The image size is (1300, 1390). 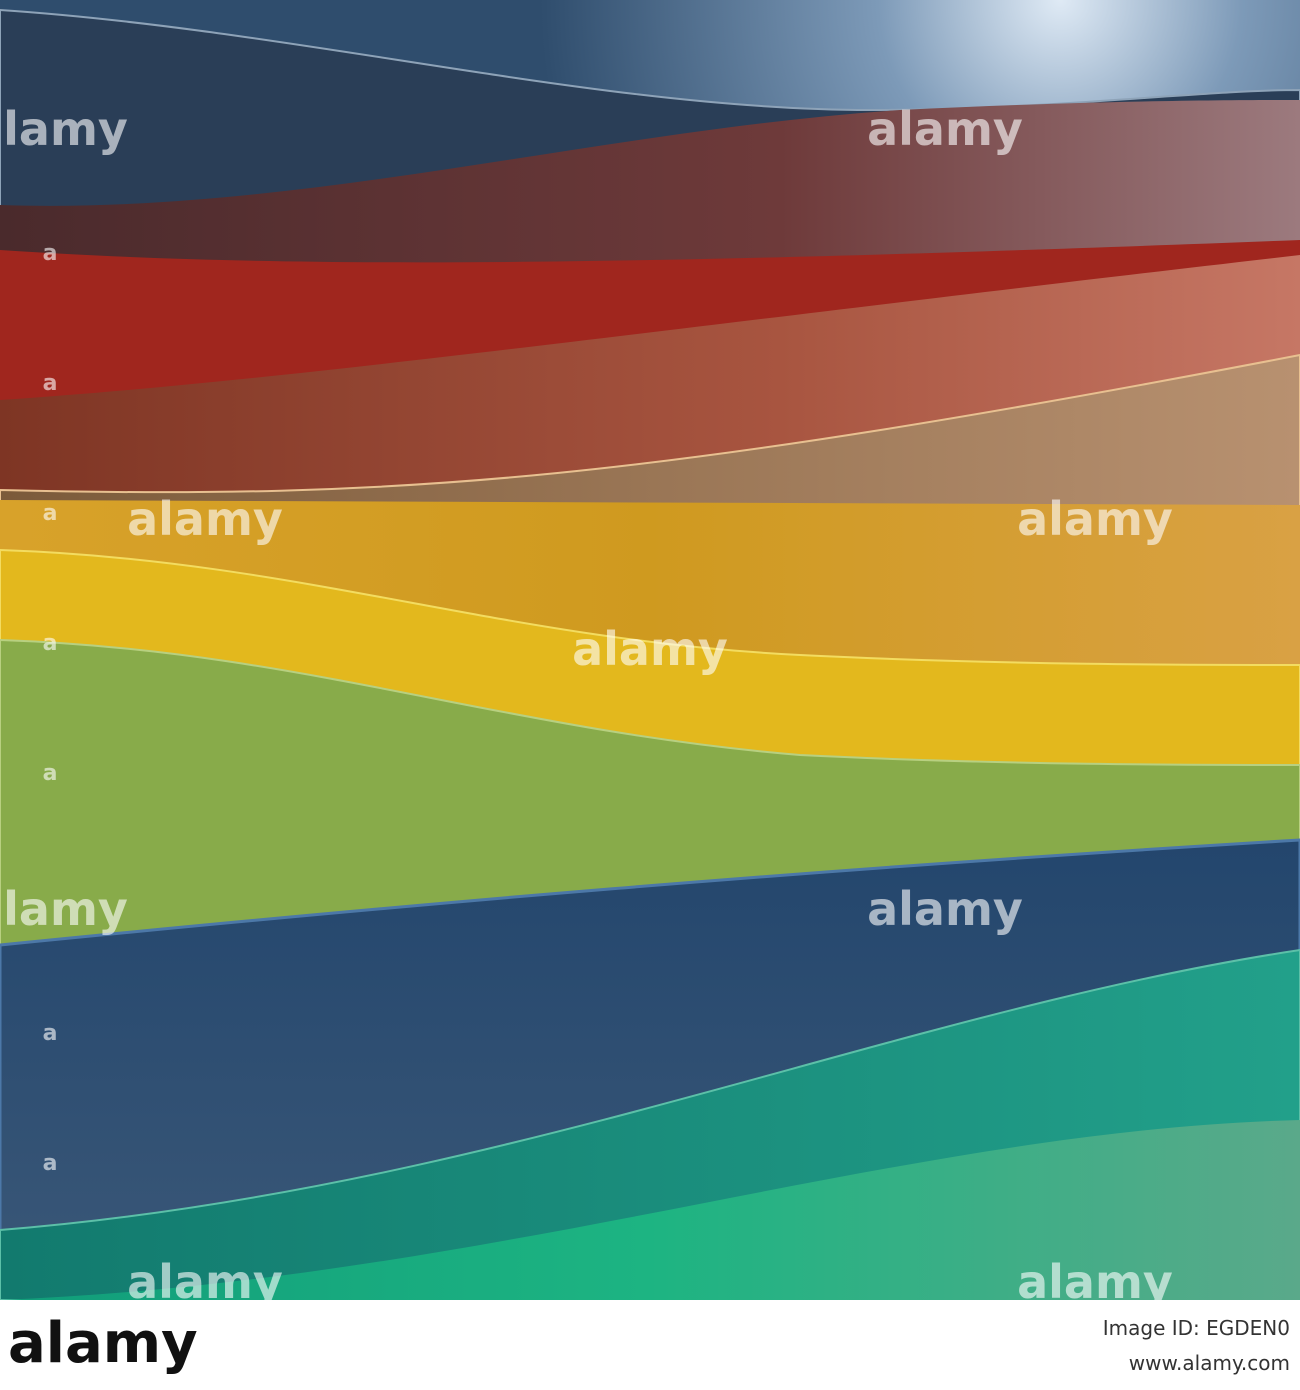 What do you see at coordinates (650, 1345) in the screenshot?
I see `footer-bar` at bounding box center [650, 1345].